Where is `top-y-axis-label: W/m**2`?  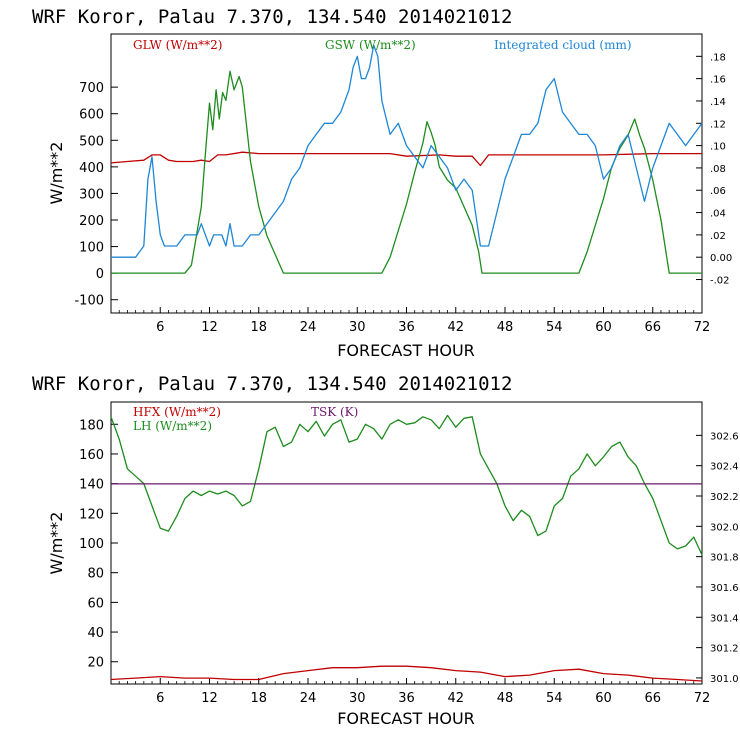
top-y-axis-label: W/m**2 is located at coordinates (56, 173).